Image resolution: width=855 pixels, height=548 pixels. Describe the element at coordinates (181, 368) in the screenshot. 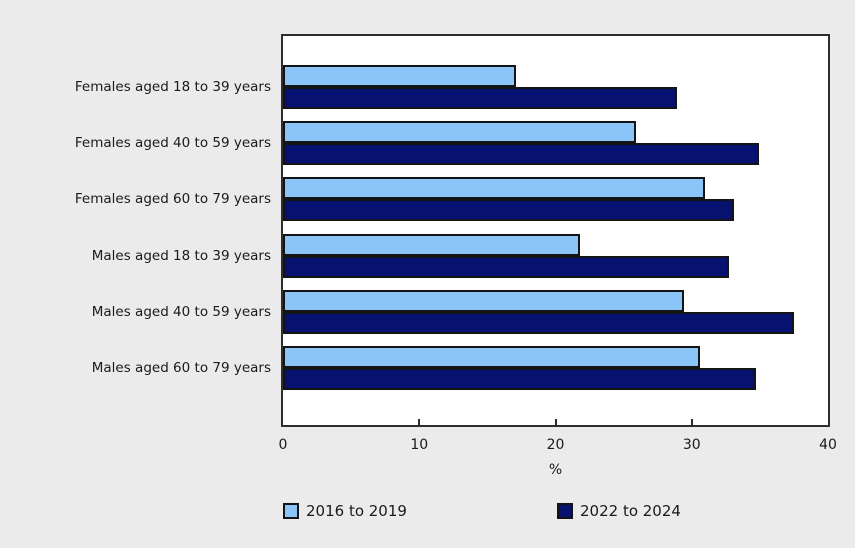

I see `category-label: Males aged 60 to 79 years` at that location.